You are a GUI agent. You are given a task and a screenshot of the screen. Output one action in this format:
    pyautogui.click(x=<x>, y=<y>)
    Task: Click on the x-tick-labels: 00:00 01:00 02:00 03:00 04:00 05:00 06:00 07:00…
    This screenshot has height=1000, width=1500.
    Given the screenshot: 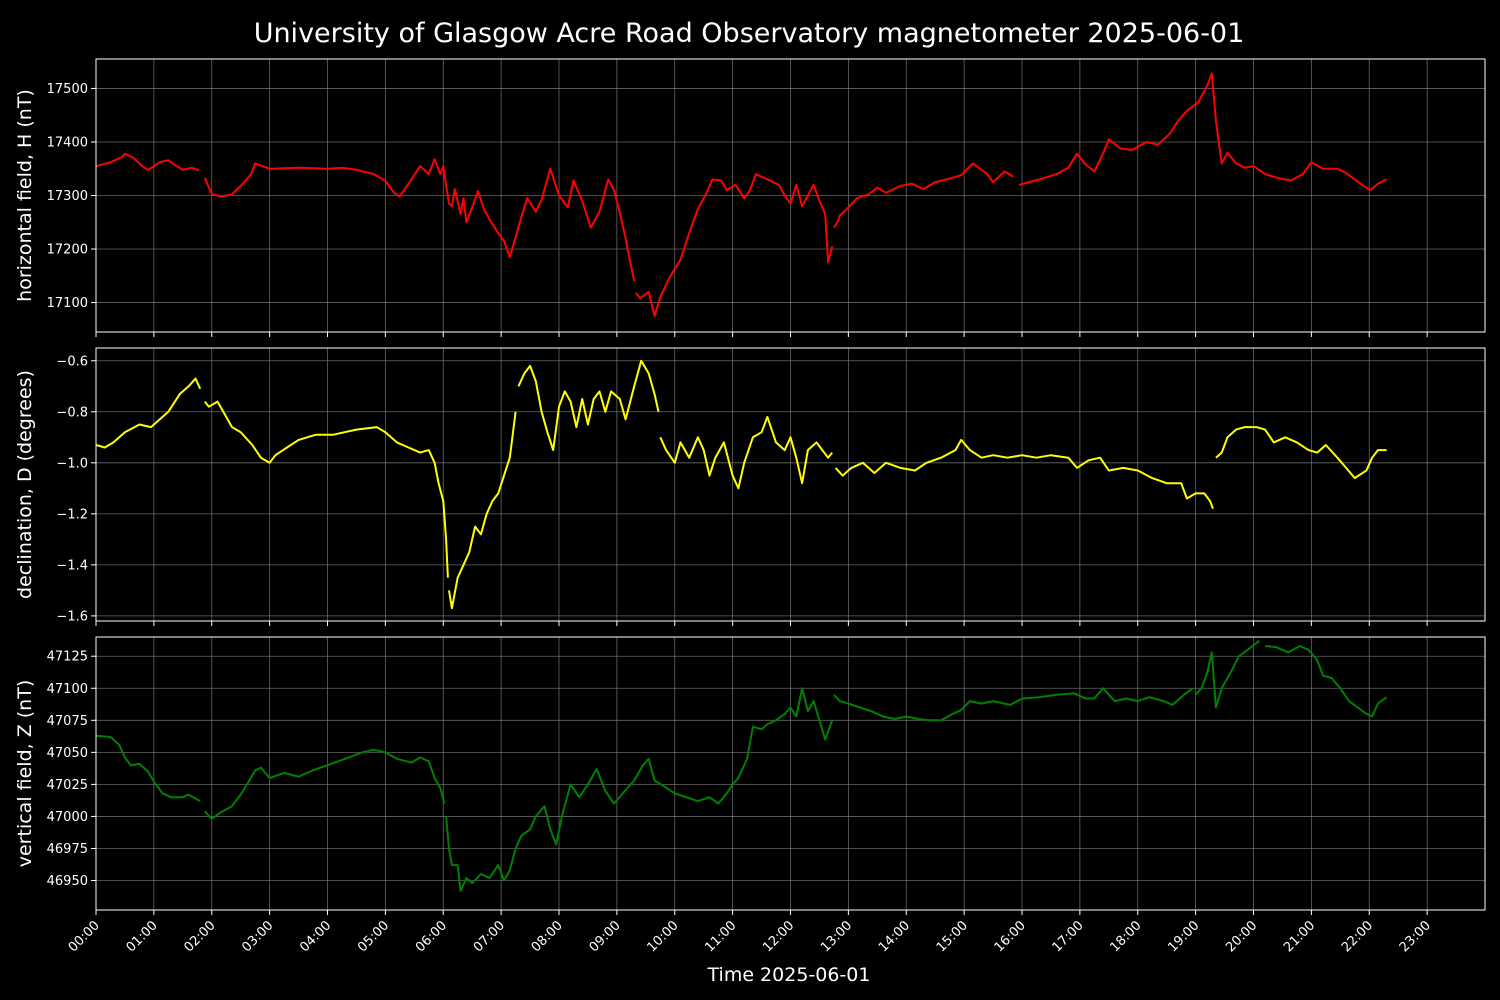 What is the action you would take?
    pyautogui.click(x=750, y=936)
    